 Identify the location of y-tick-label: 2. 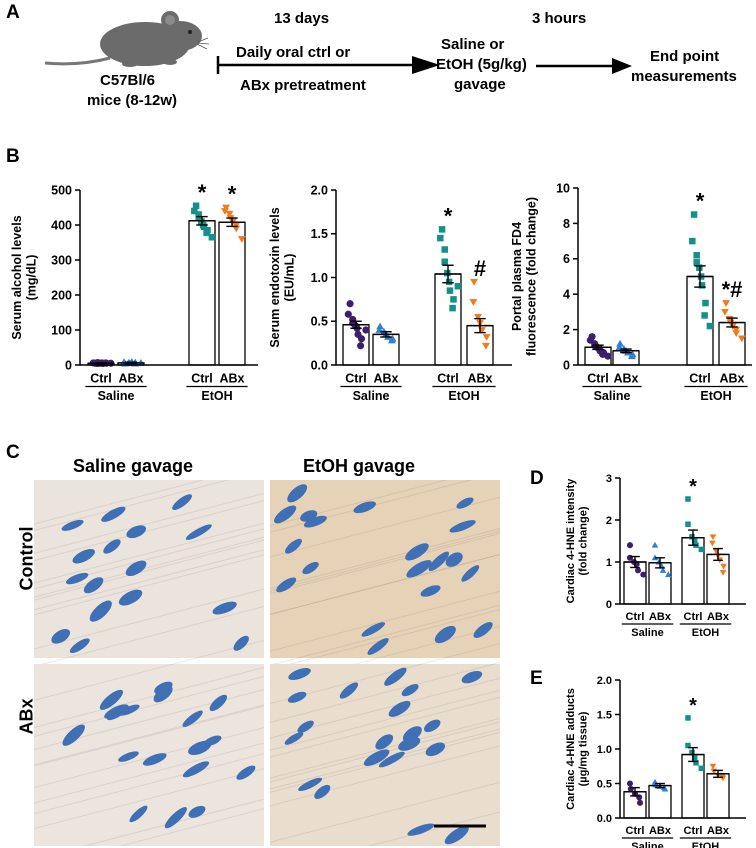
(566, 330).